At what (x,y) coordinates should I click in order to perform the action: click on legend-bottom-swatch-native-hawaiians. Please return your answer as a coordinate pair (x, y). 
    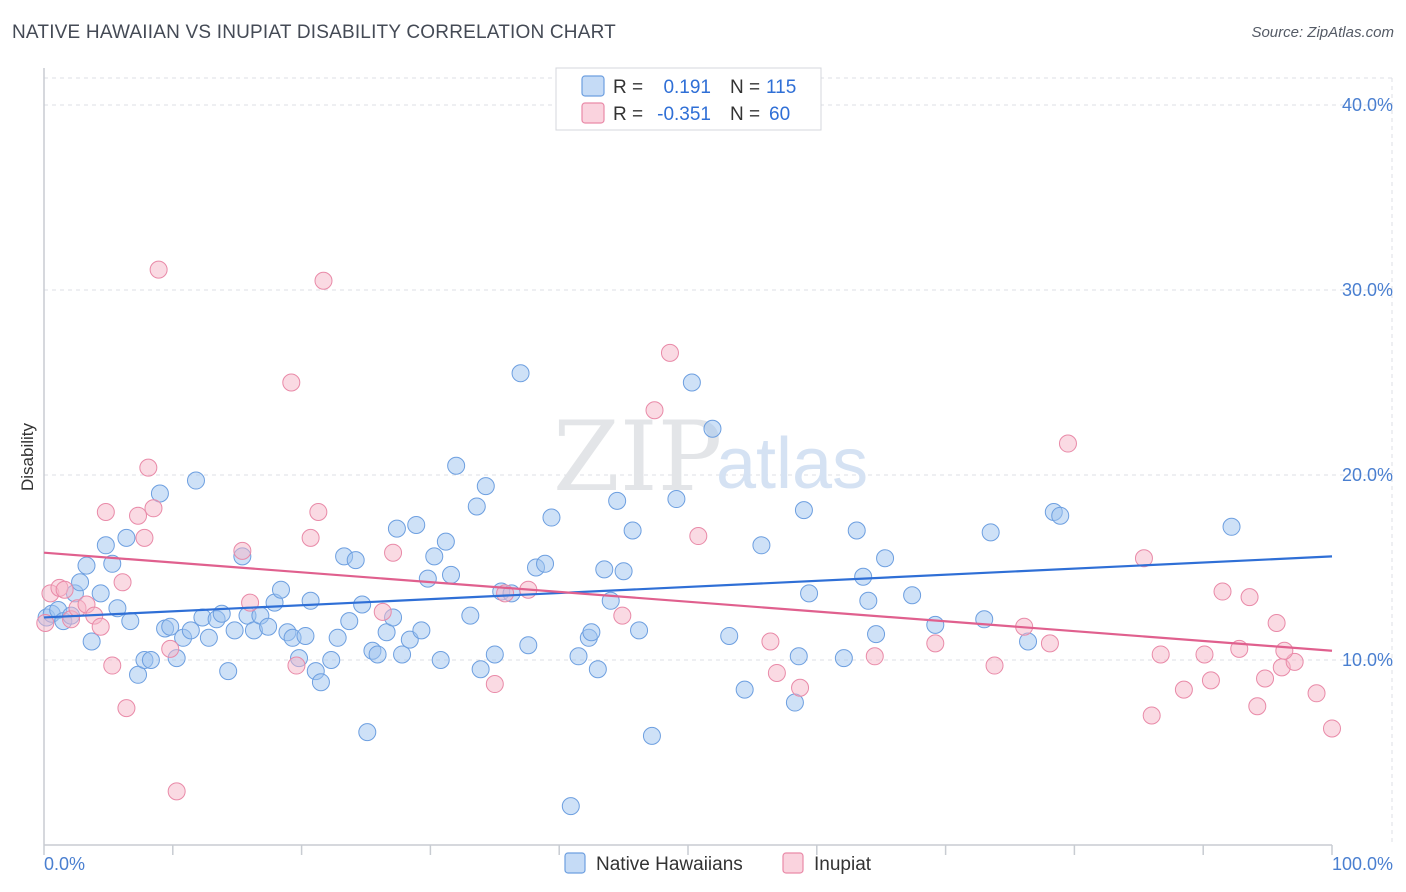
    Looking at the image, I should click on (575, 863).